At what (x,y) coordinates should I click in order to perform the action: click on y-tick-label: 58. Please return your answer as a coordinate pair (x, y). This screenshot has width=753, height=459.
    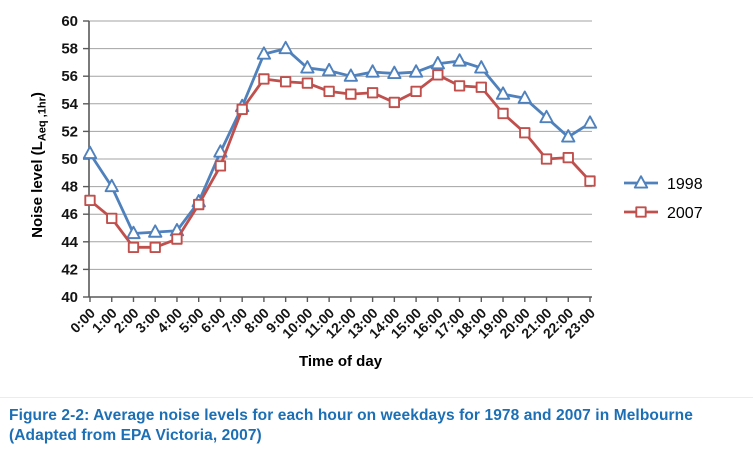
    Looking at the image, I should click on (69, 49).